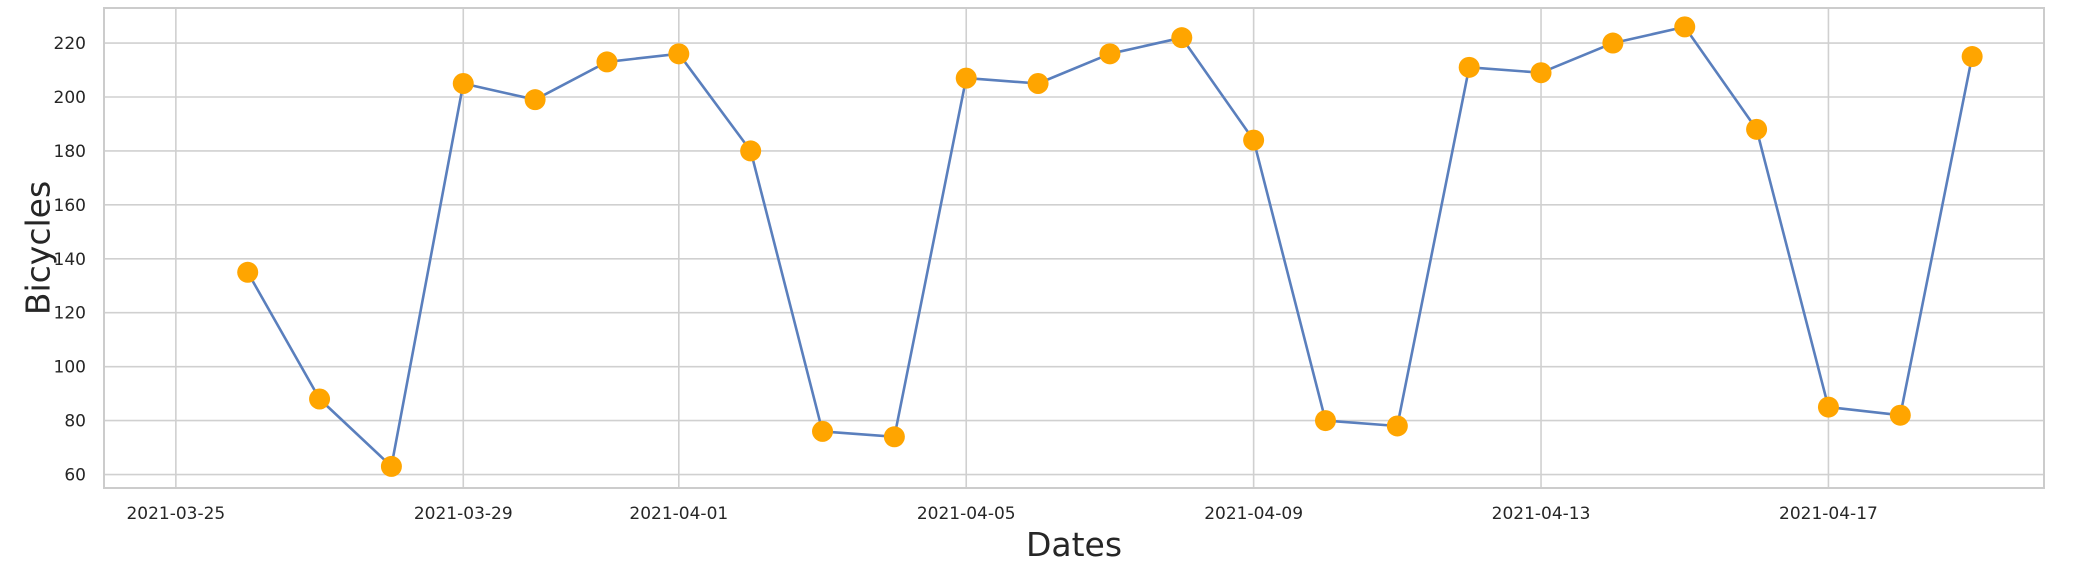 The image size is (2086, 576). I want to click on y-tick-label: 60, so click(75, 476).